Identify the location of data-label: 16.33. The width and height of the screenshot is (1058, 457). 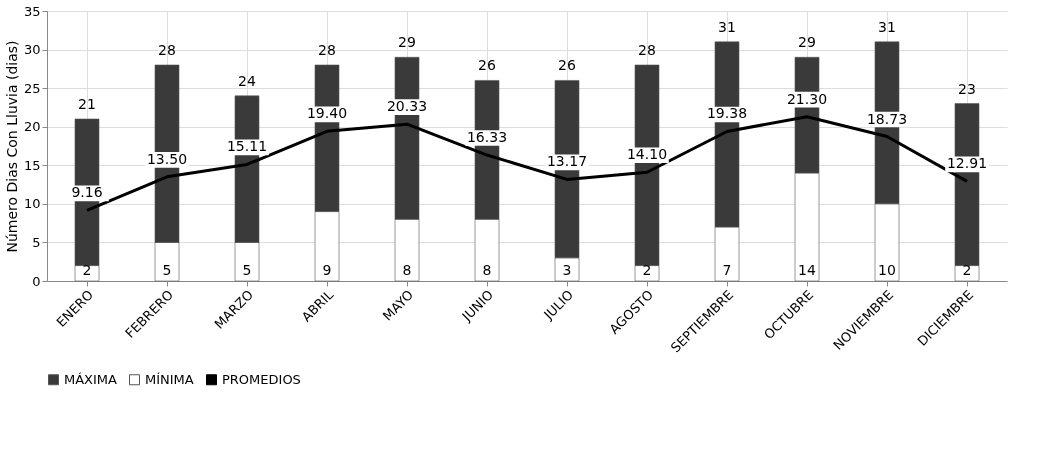
(487, 137).